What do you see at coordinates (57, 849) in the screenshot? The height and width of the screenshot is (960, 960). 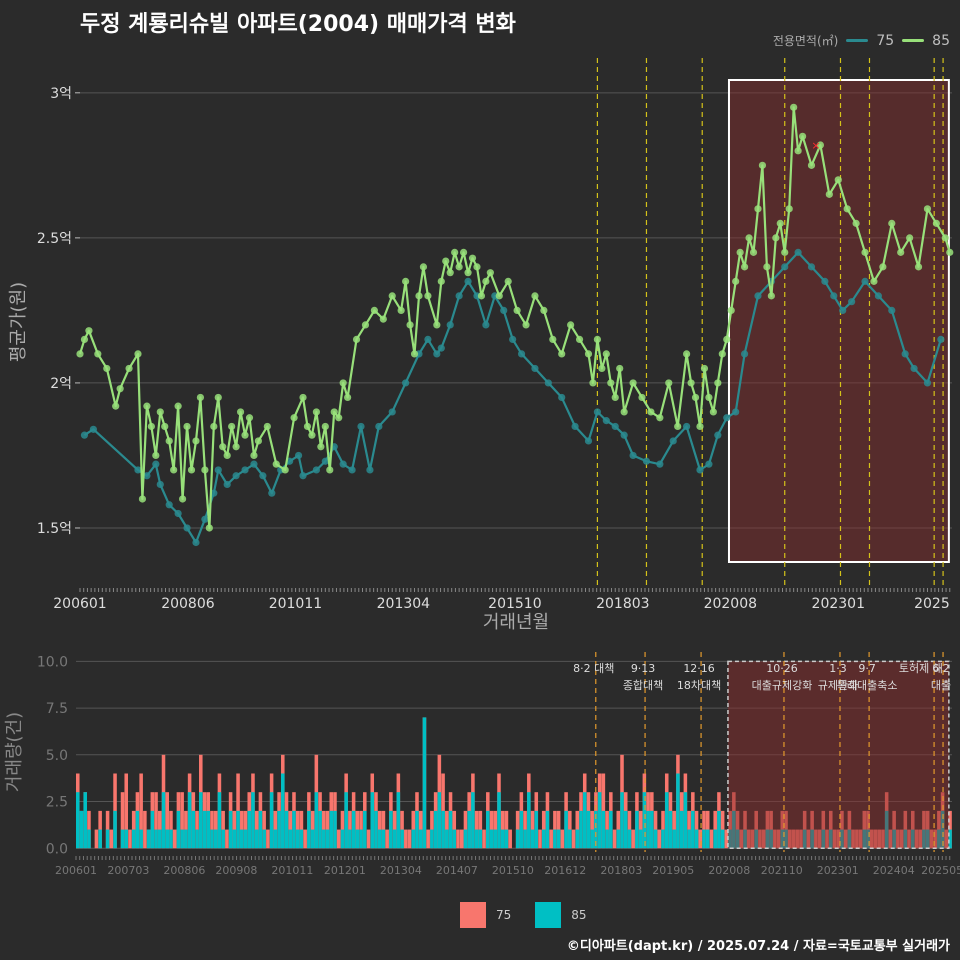 I see `bar-y-tick-label: 0.0` at bounding box center [57, 849].